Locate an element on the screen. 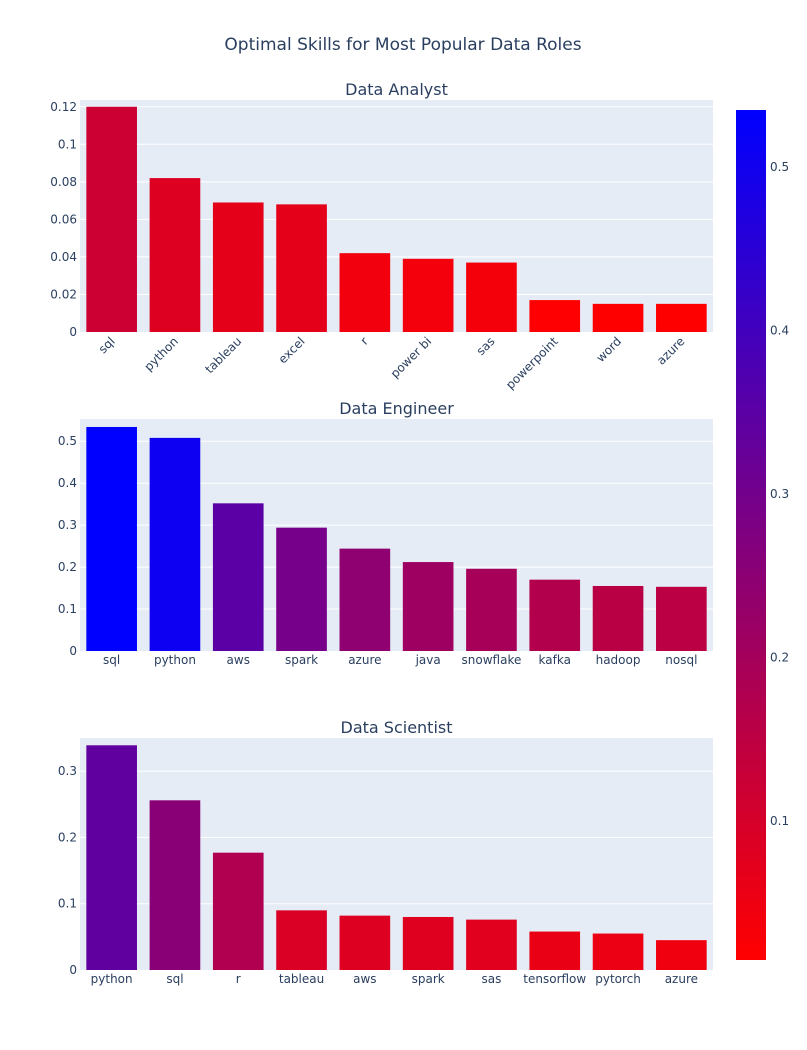 The height and width of the screenshot is (1050, 807). bar-tensorflow is located at coordinates (555, 950).